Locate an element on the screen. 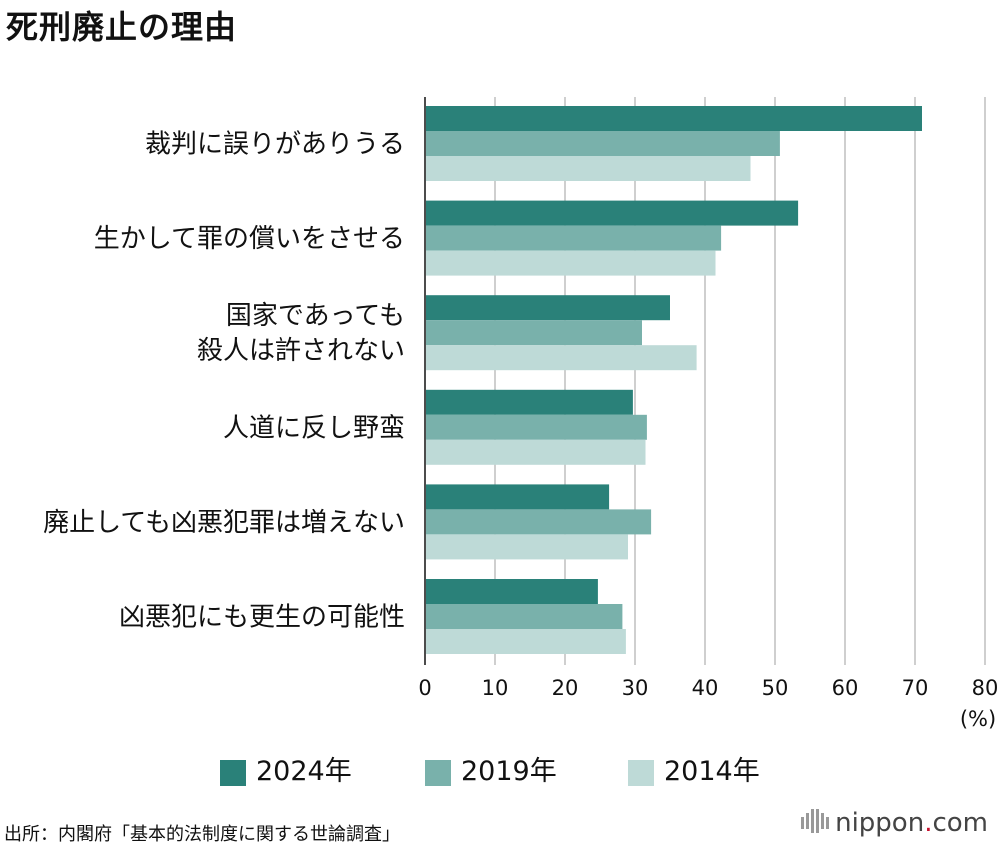 This screenshot has width=1000, height=850. logo-bars-icon is located at coordinates (815, 821).